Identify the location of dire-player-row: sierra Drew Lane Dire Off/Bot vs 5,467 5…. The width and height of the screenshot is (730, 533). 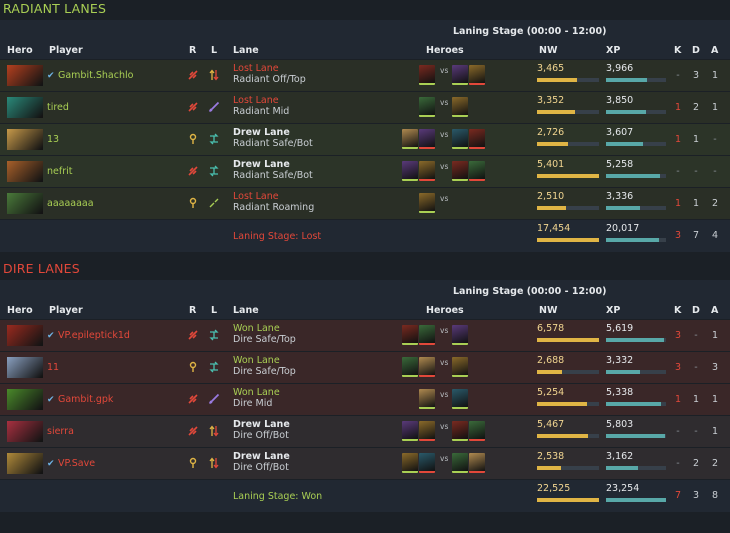
(365, 431).